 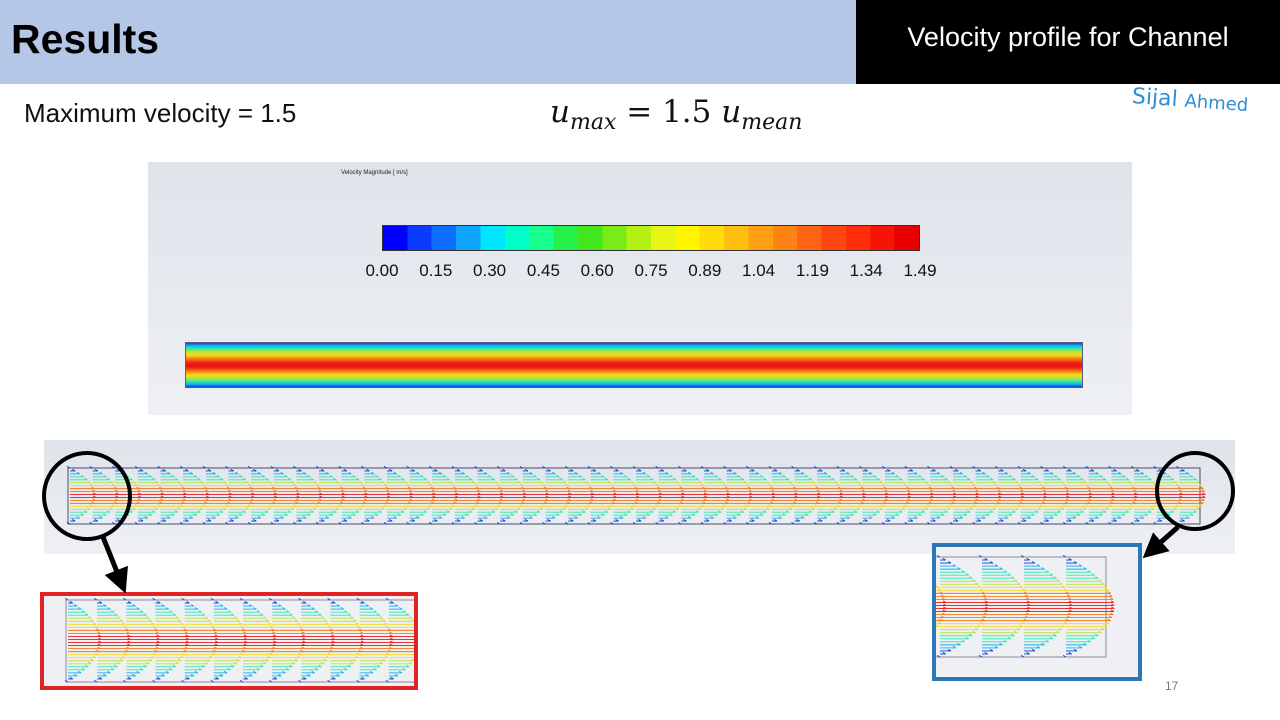 I want to click on signature-first: Sijal, so click(x=1155, y=98).